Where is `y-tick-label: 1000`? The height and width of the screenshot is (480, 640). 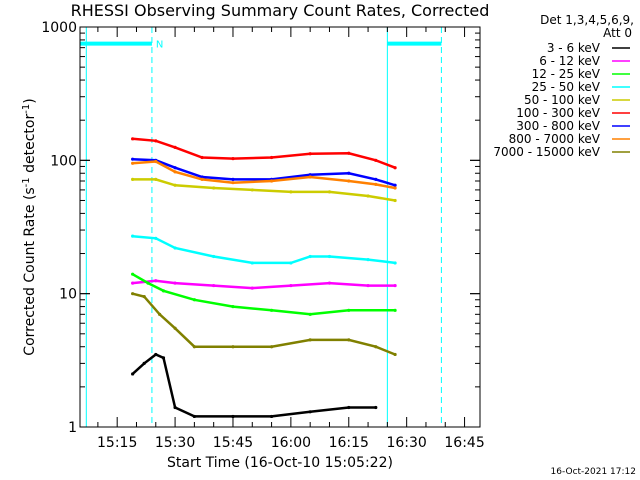
y-tick-label: 1000 is located at coordinates (59, 28).